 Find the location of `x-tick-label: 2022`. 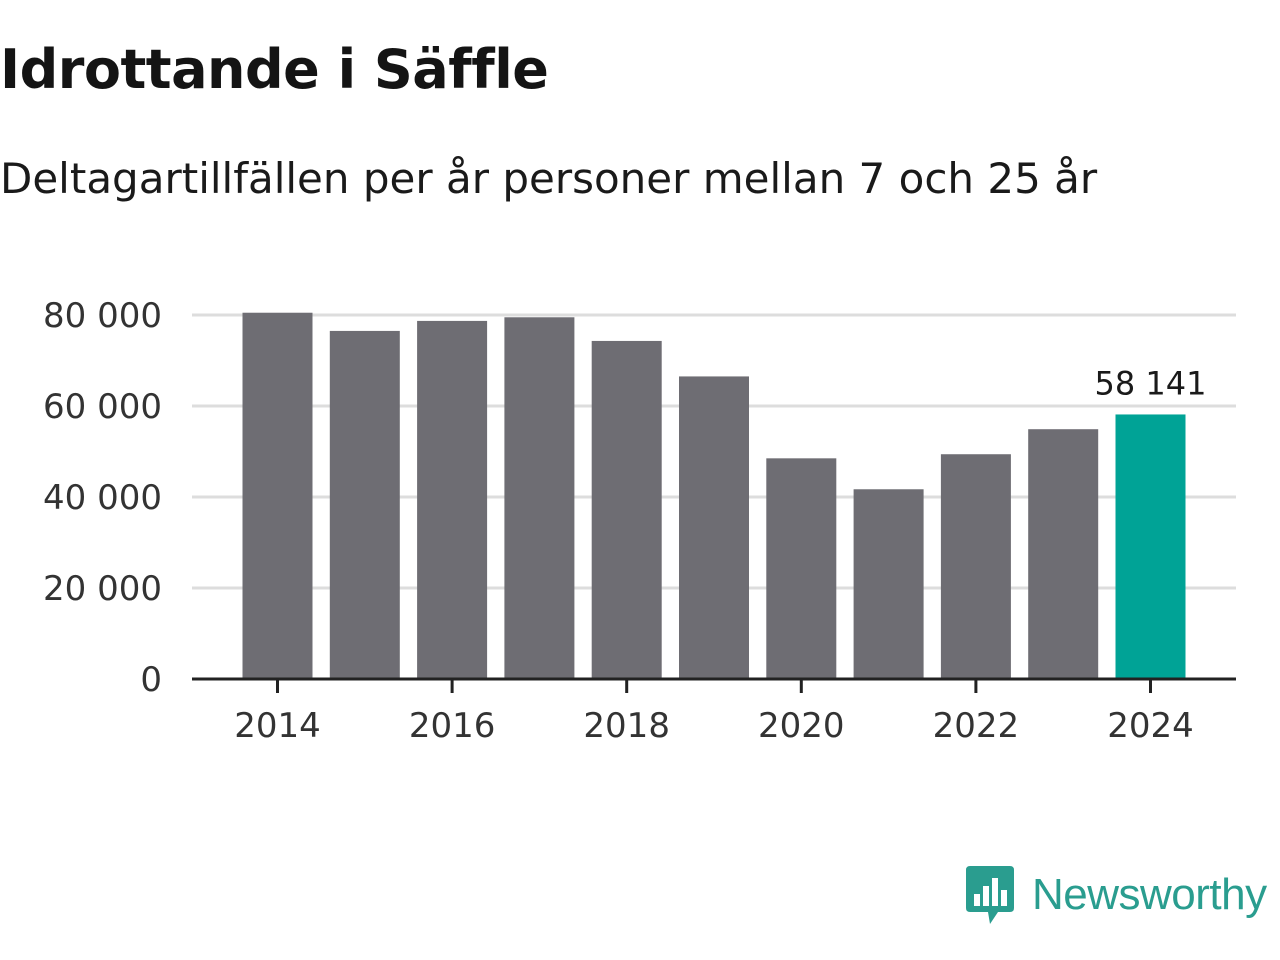

x-tick-label: 2022 is located at coordinates (976, 726).